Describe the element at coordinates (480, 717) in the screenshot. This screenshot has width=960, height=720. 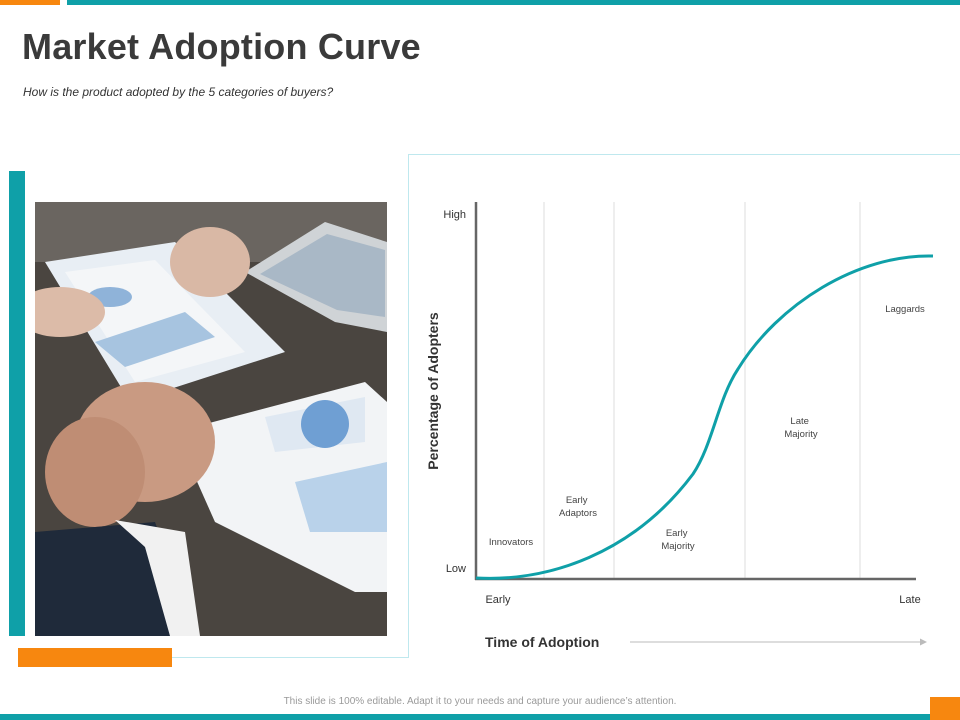
I see `bottom-accent-teal` at that location.